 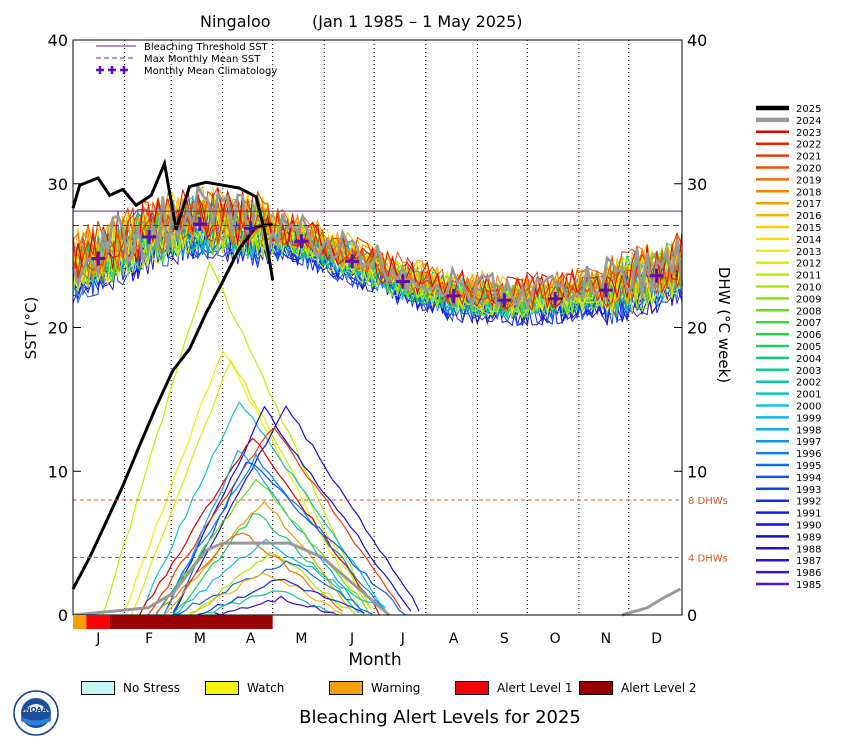 I want to click on y-tick-label-right: 20, so click(x=697, y=328).